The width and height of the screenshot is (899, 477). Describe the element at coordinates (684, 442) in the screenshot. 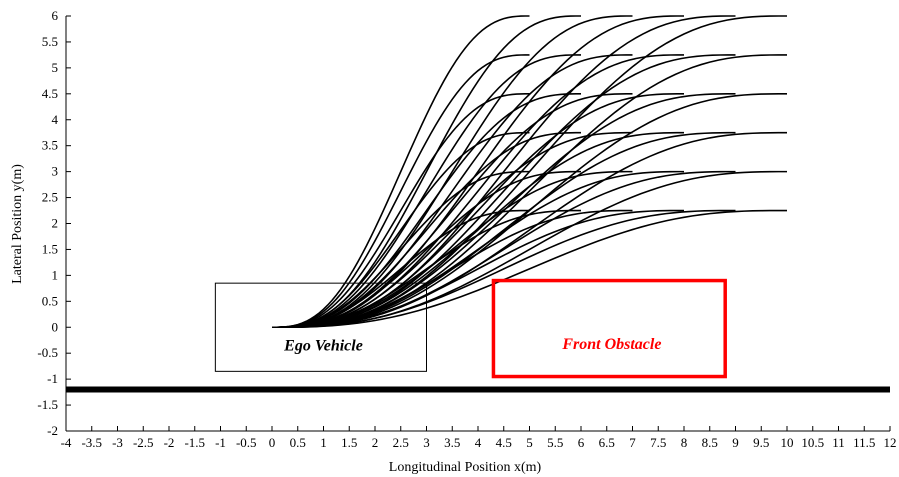

I see `x-tick-label: 8` at that location.